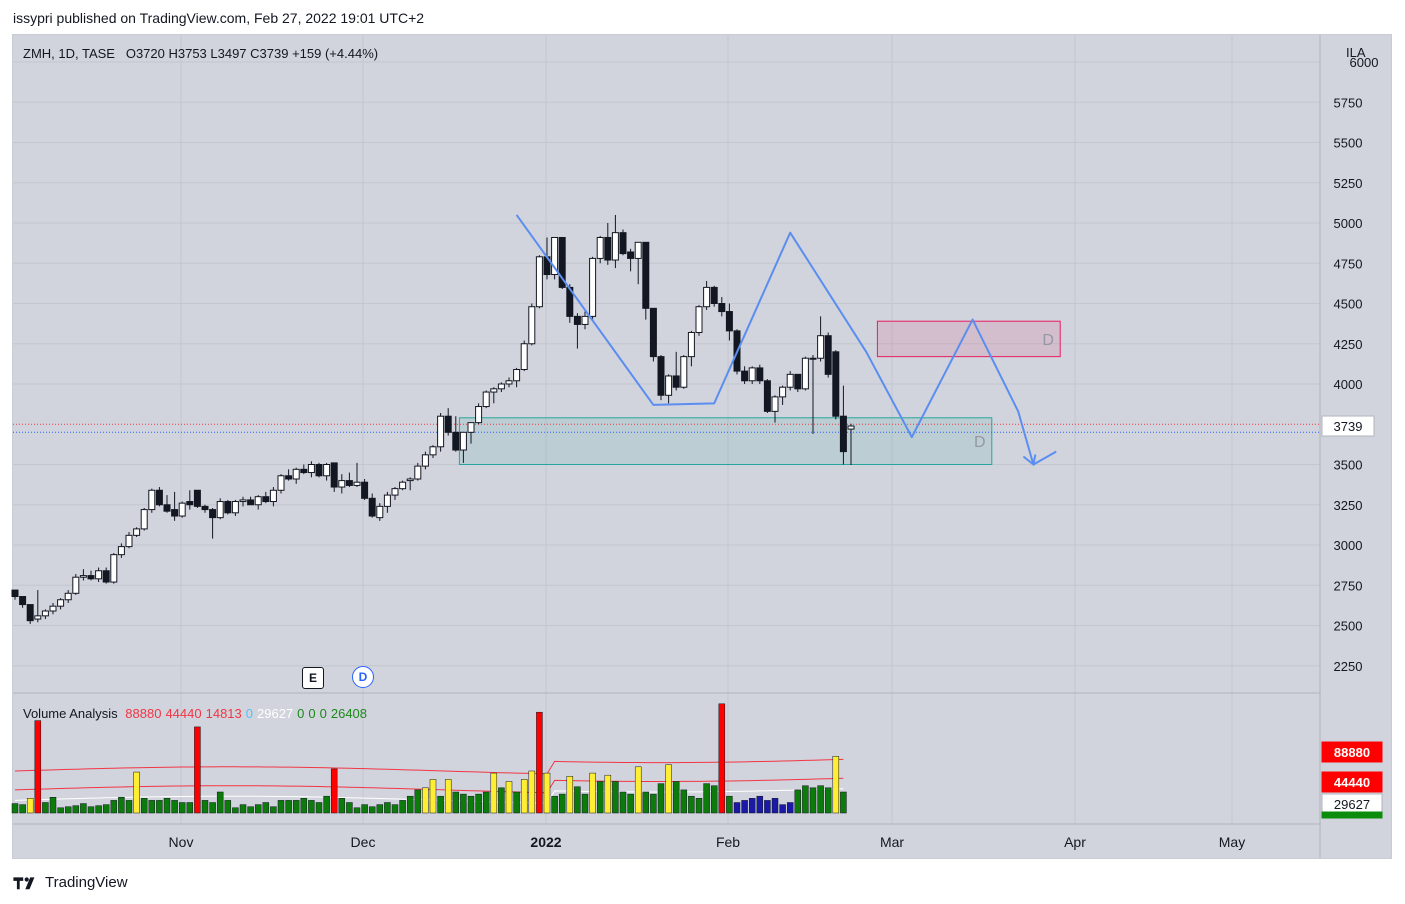 The height and width of the screenshot is (904, 1405). What do you see at coordinates (725, 441) in the screenshot?
I see `zone-green` at bounding box center [725, 441].